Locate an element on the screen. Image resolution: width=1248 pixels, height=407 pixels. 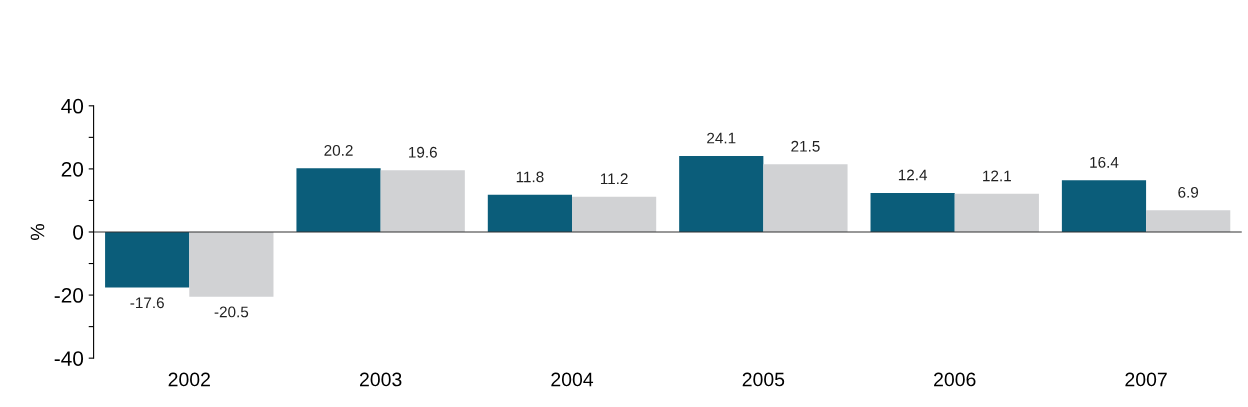
y-tick-label: 20 is located at coordinates (72, 169).